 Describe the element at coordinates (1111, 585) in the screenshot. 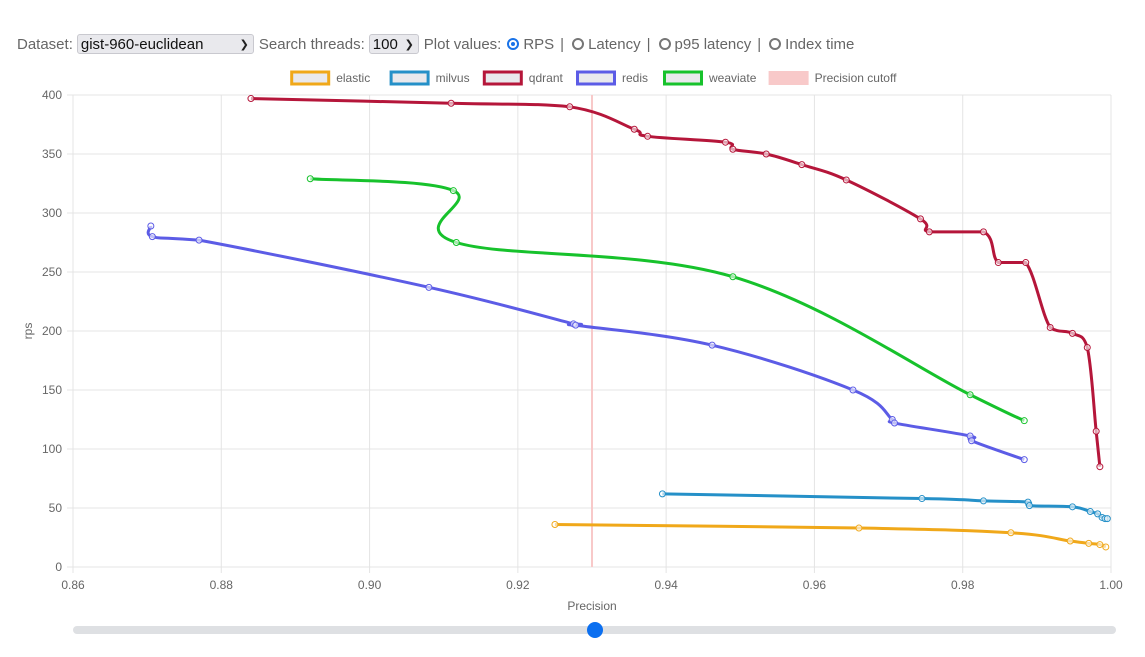

I see `x-tick-label: 1.00` at that location.